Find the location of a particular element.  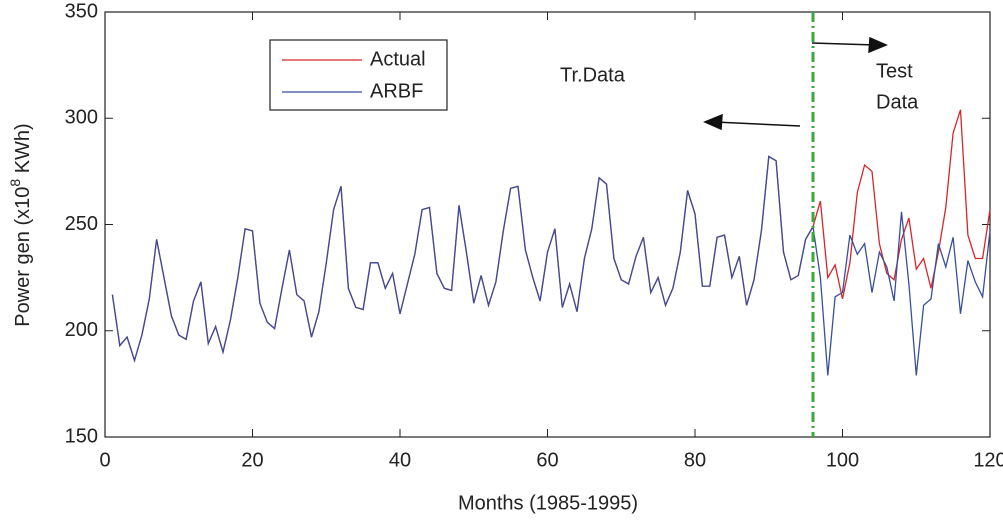

y-tick-label: 350 is located at coordinates (81, 11).